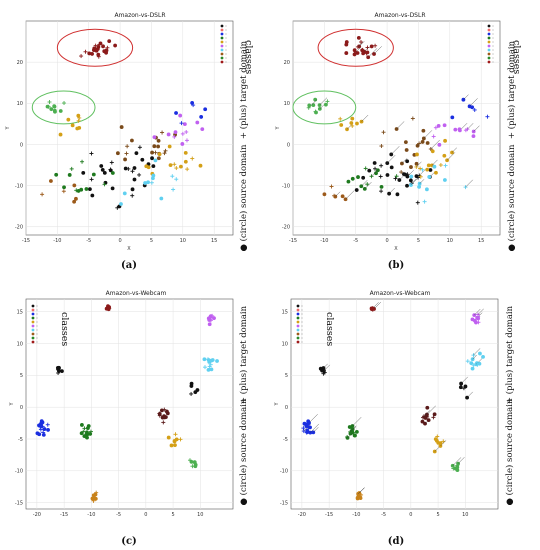 The height and width of the screenshot is (550, 540). I want to click on panel-a-side-plus: + (plus) target domain, so click(243, 89).